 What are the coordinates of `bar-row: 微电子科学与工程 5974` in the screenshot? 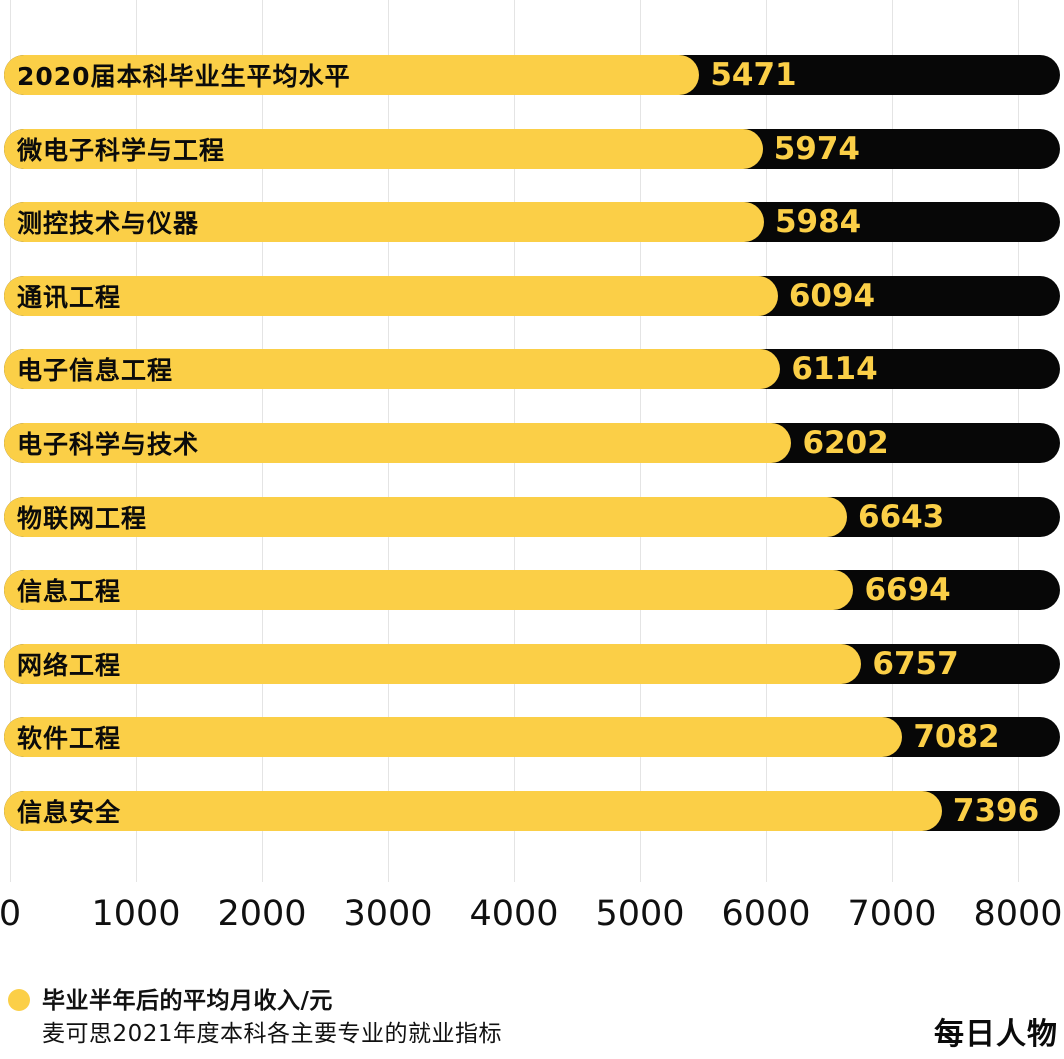 It's located at (532, 148).